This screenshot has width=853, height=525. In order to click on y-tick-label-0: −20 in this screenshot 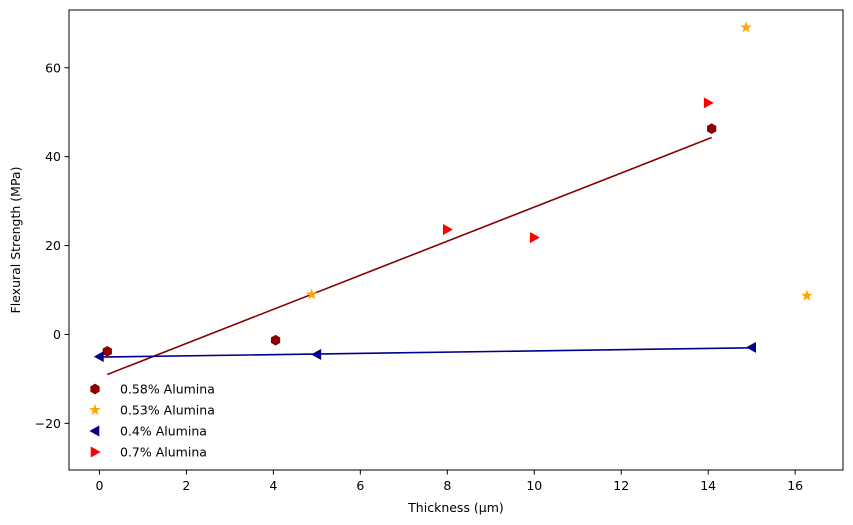, I will do `click(48, 423)`.